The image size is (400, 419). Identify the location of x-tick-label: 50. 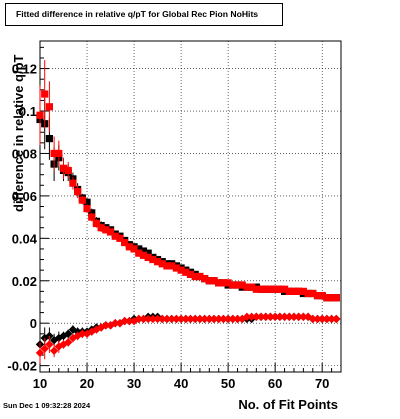
(228, 383).